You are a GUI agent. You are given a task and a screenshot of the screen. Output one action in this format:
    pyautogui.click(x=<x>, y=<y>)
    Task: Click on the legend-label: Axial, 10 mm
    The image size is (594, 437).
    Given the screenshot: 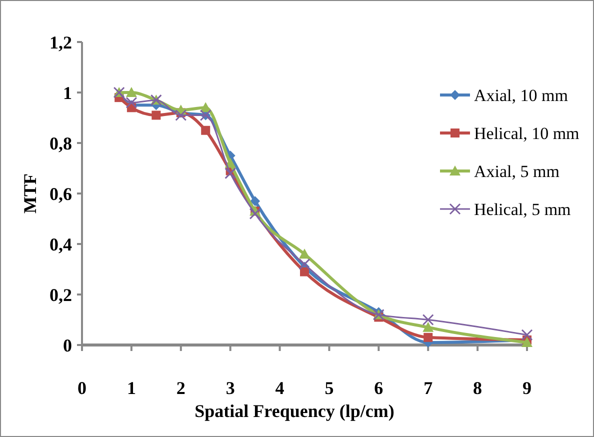 What is the action you would take?
    pyautogui.click(x=521, y=95)
    